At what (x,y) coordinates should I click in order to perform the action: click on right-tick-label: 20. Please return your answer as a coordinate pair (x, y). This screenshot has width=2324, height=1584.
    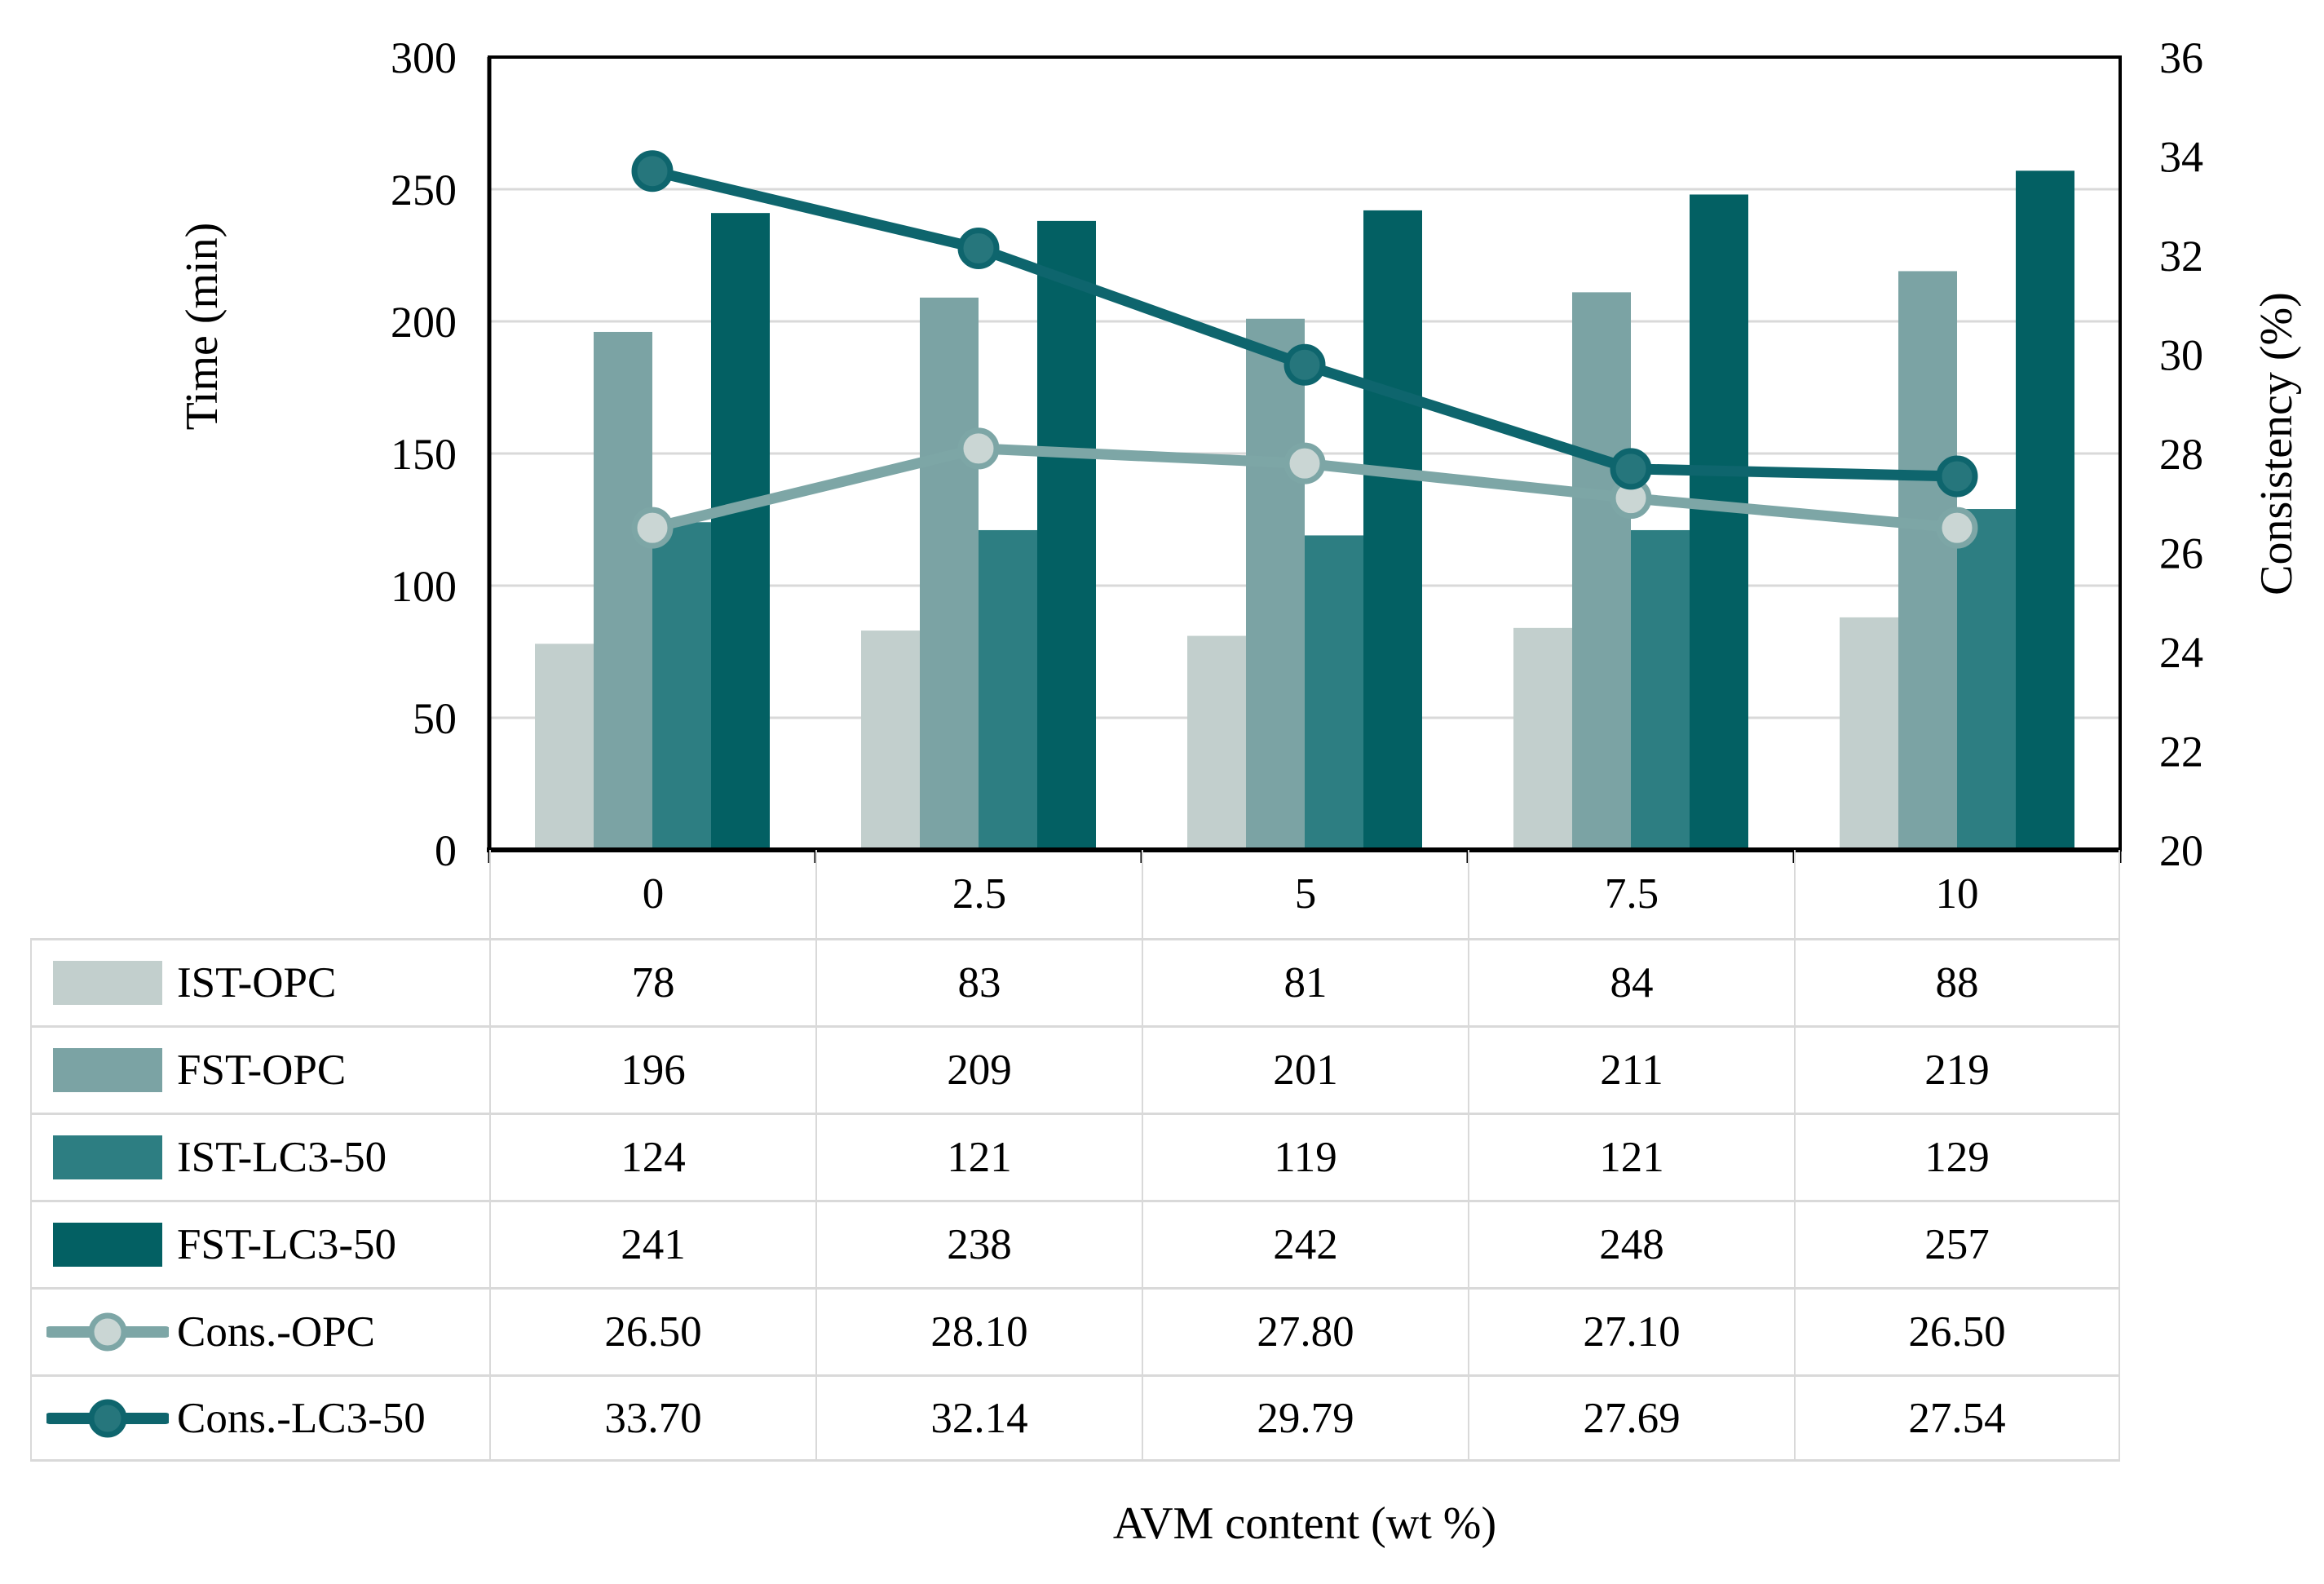
    Looking at the image, I should click on (2181, 851).